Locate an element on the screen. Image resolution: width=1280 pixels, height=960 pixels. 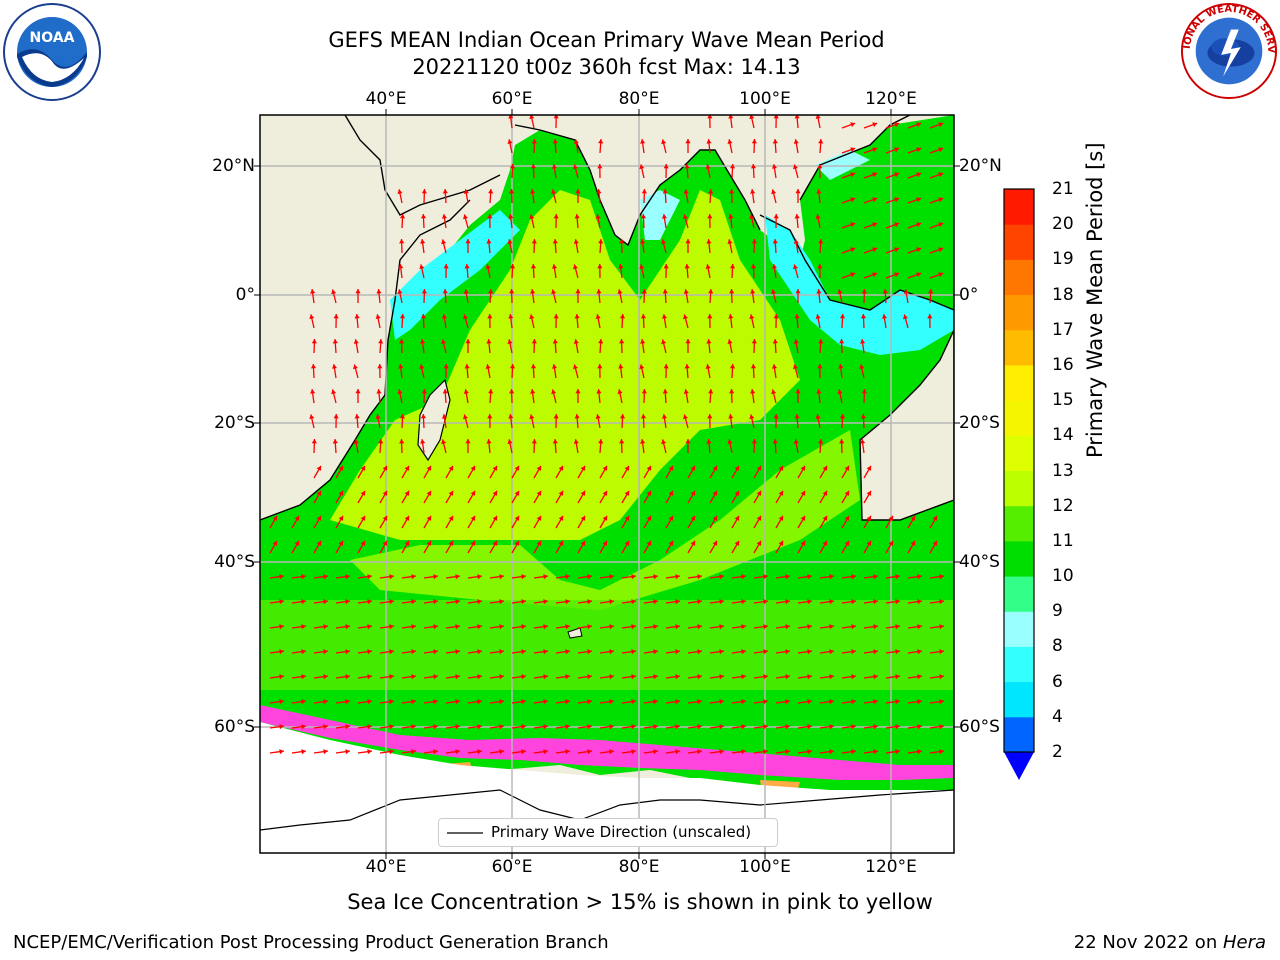
colorbar-extend-triangle is located at coordinates (1019, 766).